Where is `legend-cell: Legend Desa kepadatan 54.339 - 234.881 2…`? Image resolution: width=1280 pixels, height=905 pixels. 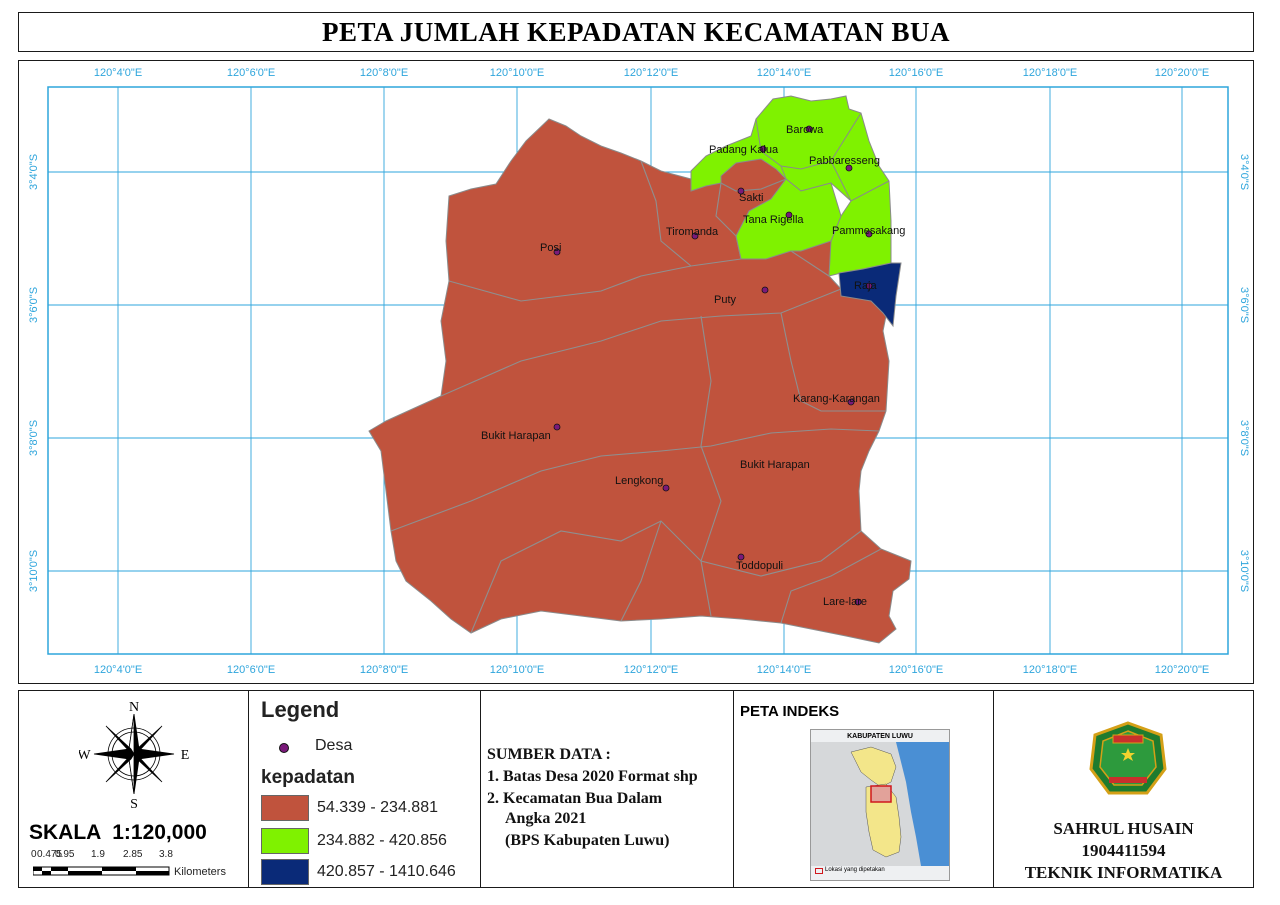
legend-cell: Legend Desa kepadatan 54.339 - 234.881 2… is located at coordinates (365, 789).